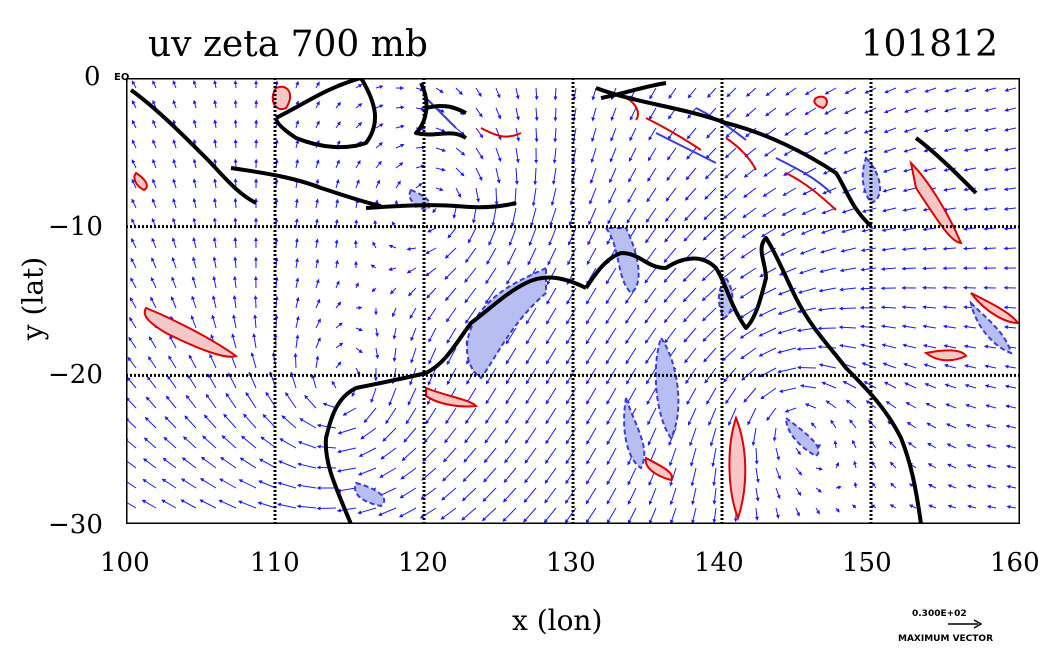 Image resolution: width=1058 pixels, height=653 pixels. Describe the element at coordinates (275, 563) in the screenshot. I see `x-tick-1: 110` at that location.